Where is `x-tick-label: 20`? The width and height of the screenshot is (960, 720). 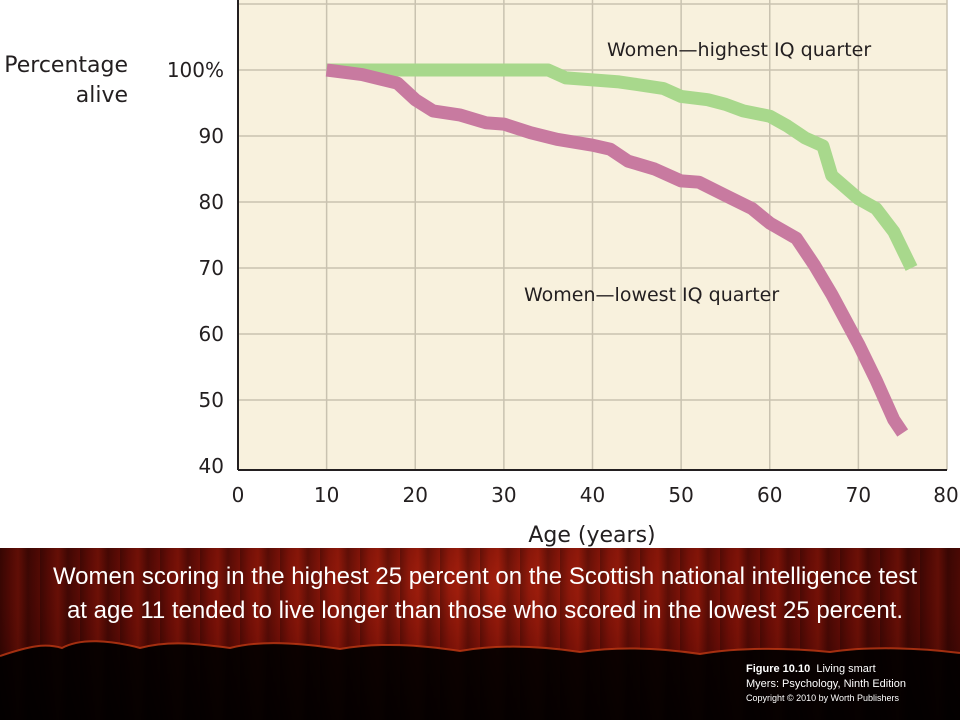
x-tick-label: 20 is located at coordinates (415, 495).